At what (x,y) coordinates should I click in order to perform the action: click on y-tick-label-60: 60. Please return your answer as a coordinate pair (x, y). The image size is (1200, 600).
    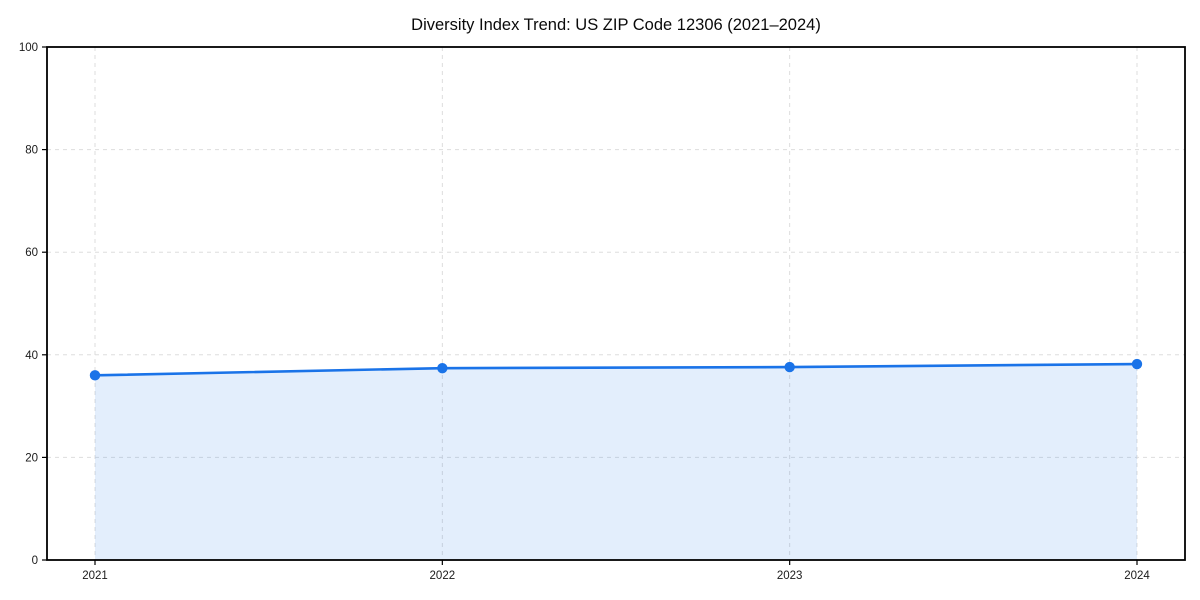
    Looking at the image, I should click on (31, 253).